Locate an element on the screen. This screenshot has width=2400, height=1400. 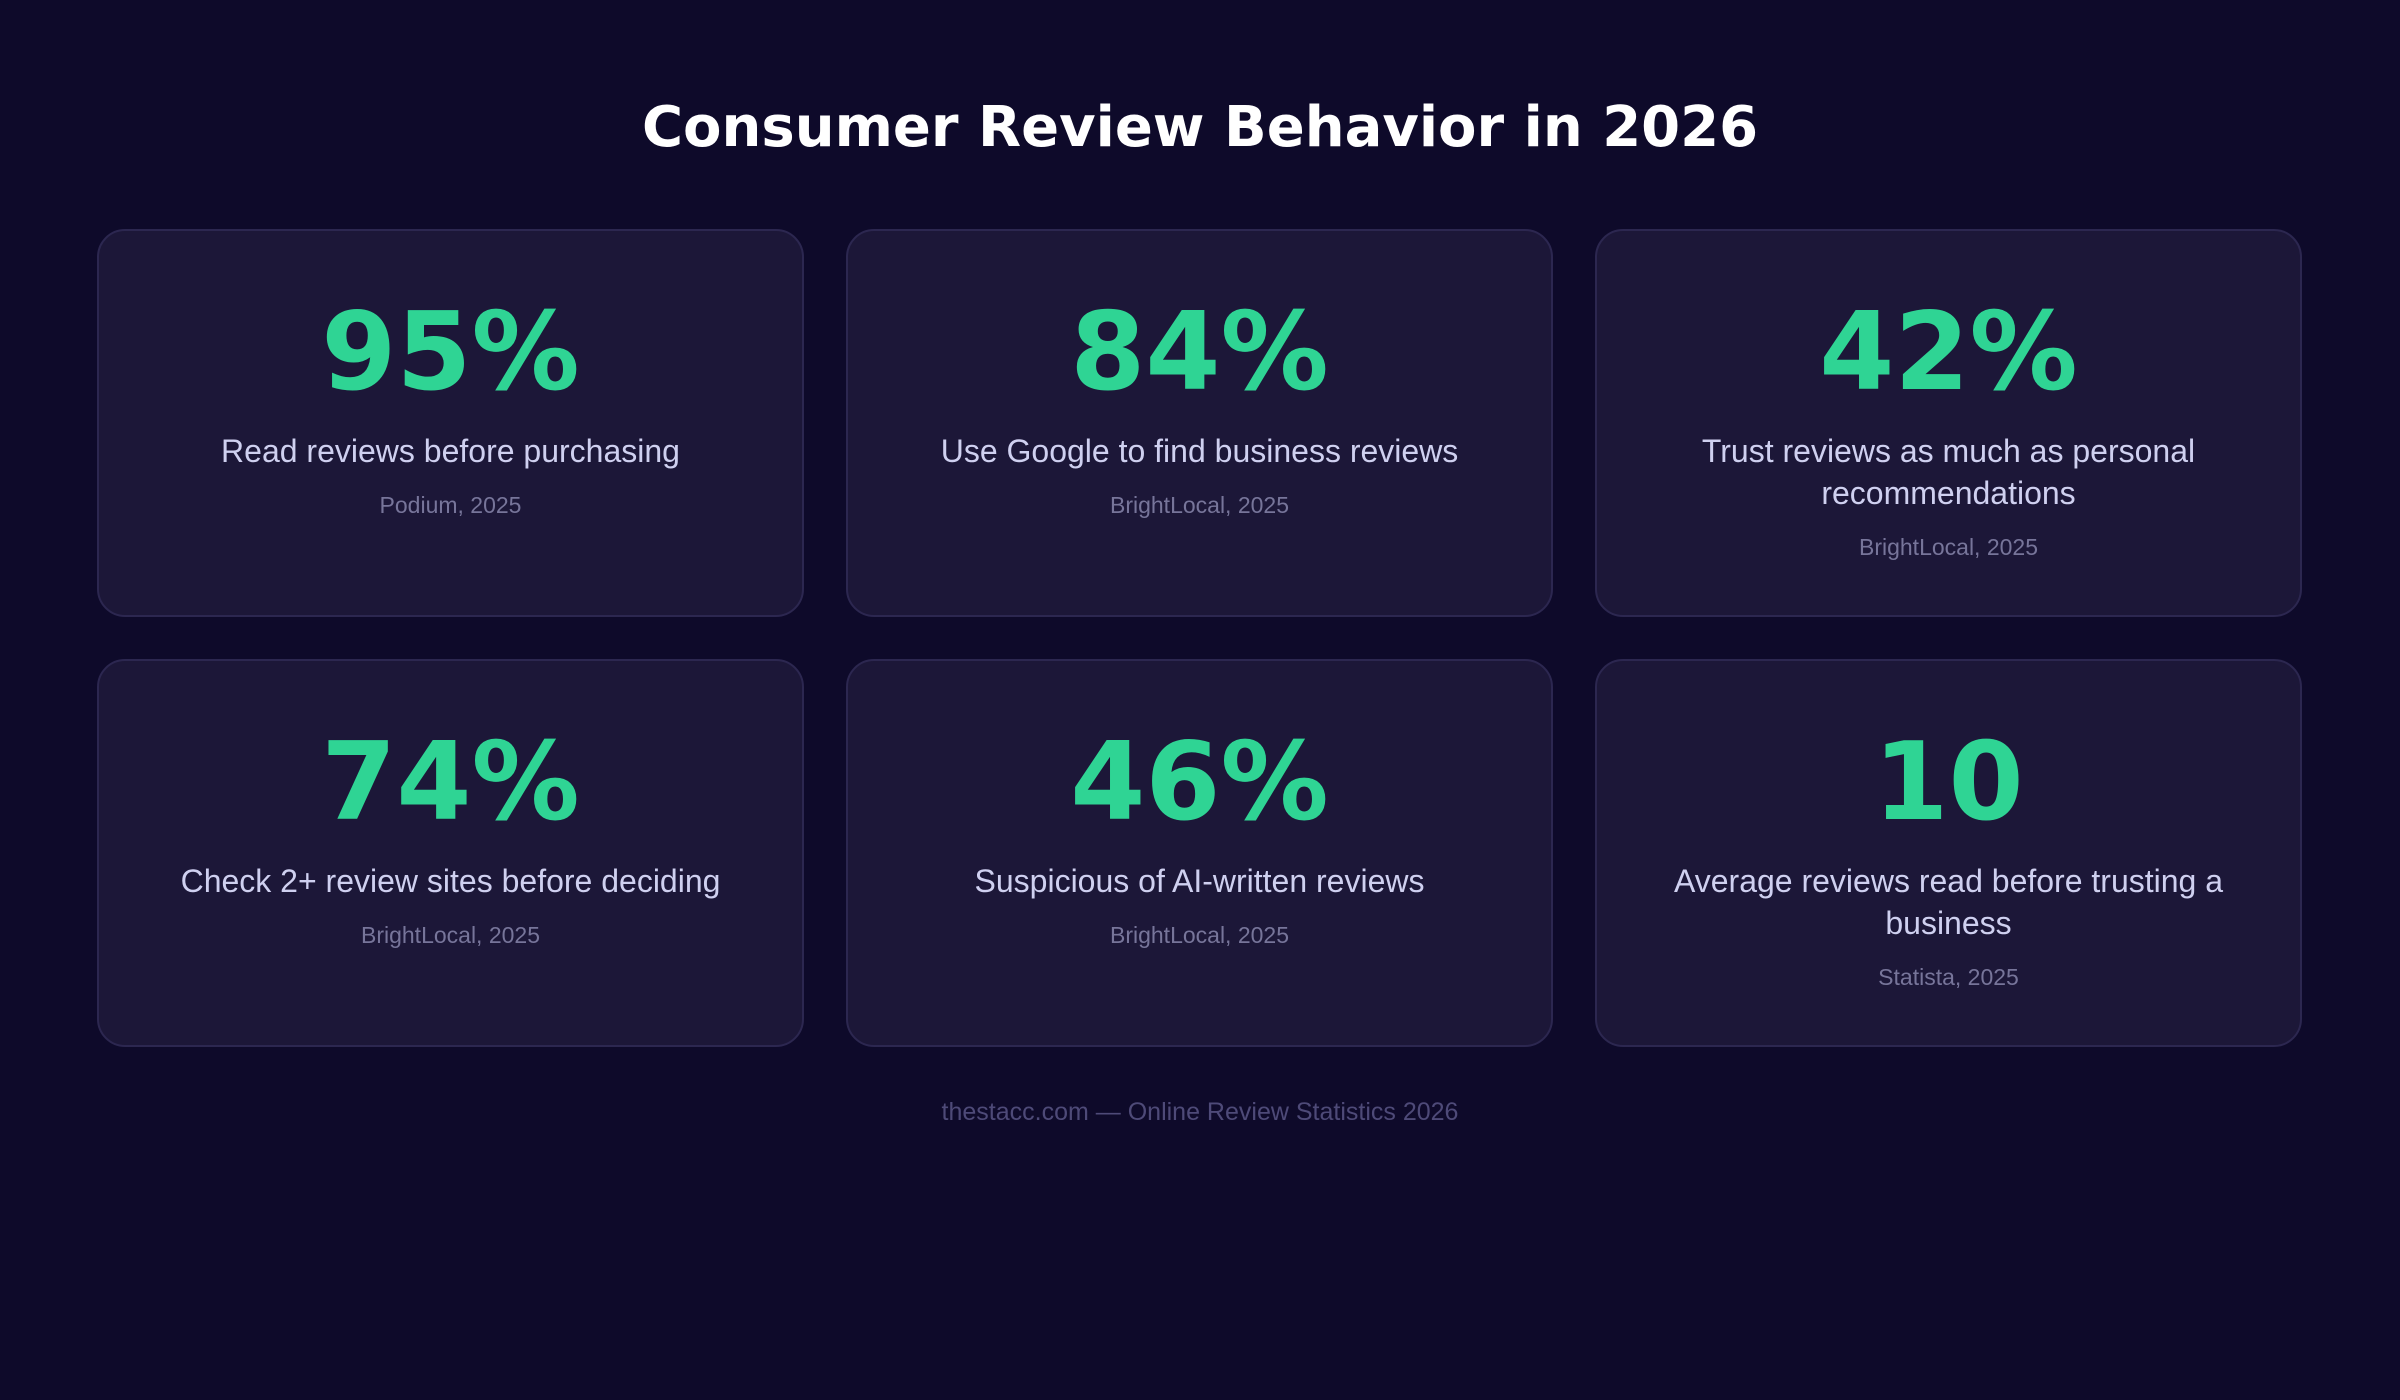
stat-source: Podium, 2025 is located at coordinates (450, 505).